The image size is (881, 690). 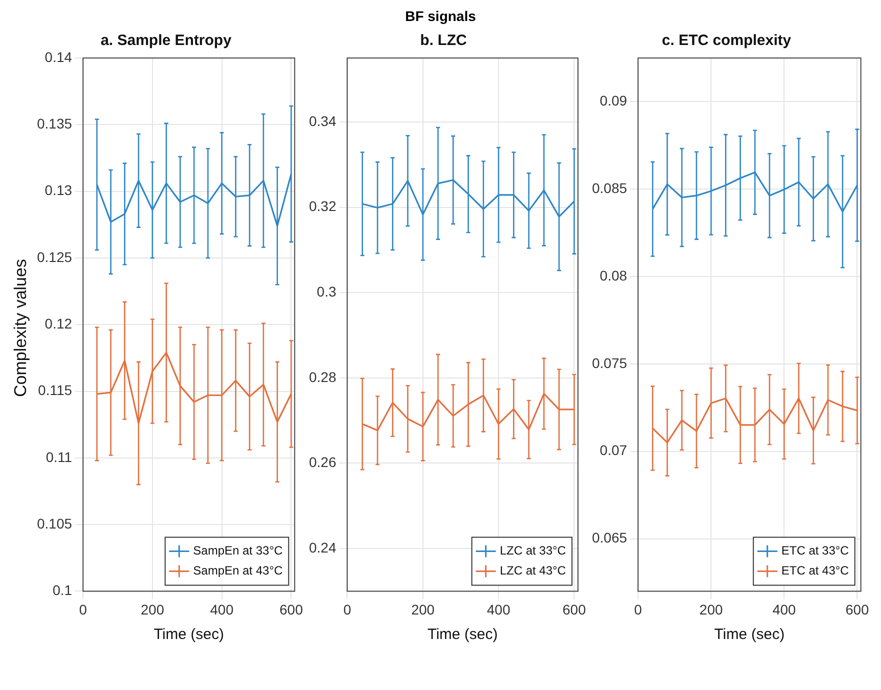 What do you see at coordinates (54, 523) in the screenshot?
I see `y-tick-label: 0.105` at bounding box center [54, 523].